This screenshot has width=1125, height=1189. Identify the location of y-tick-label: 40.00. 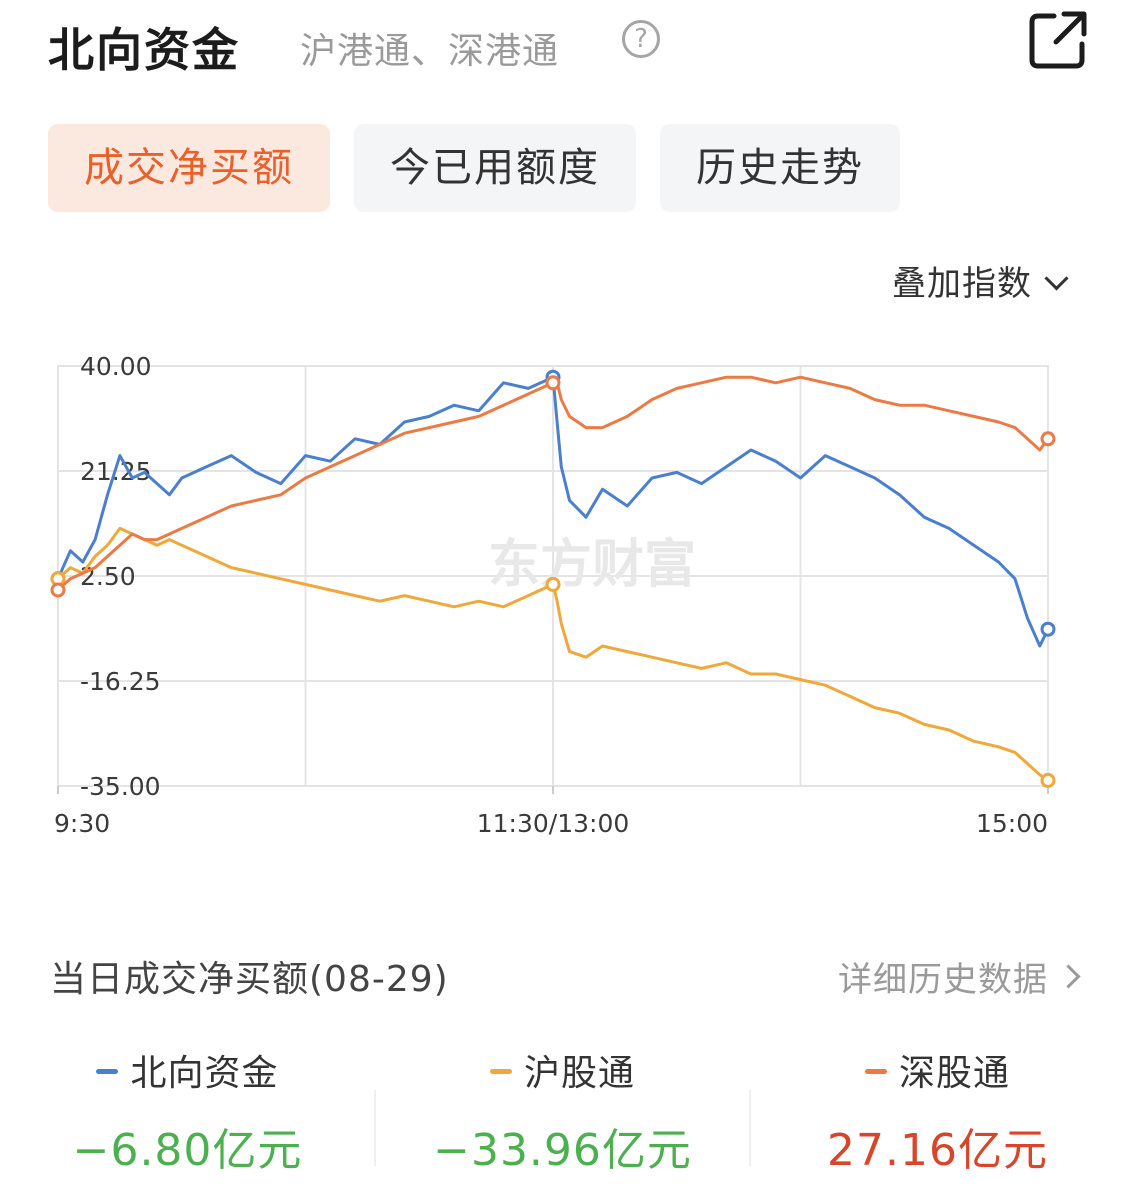
(116, 366).